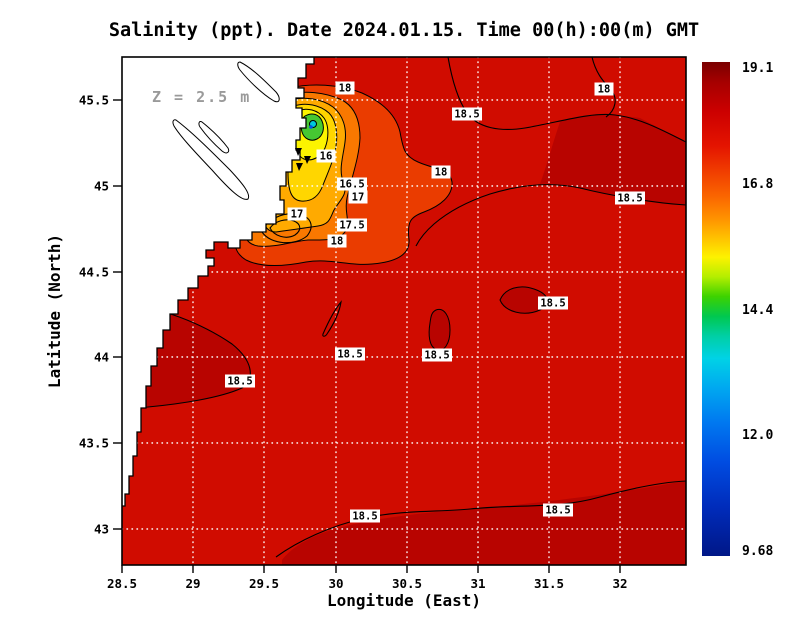 The image size is (800, 623). I want to click on contour-label-text: 16, so click(326, 157).